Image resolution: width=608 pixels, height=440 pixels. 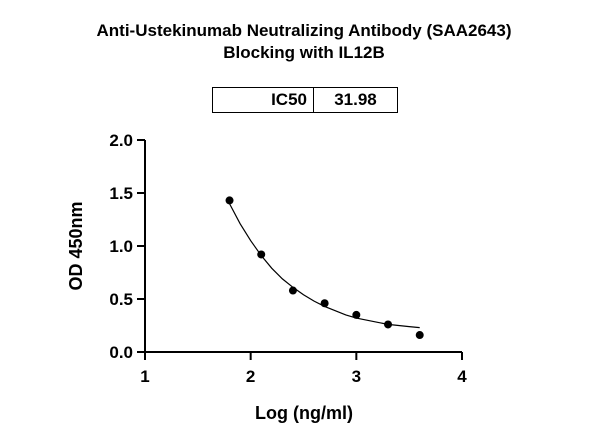 I want to click on y-tick-label: 1.0, so click(x=121, y=246).